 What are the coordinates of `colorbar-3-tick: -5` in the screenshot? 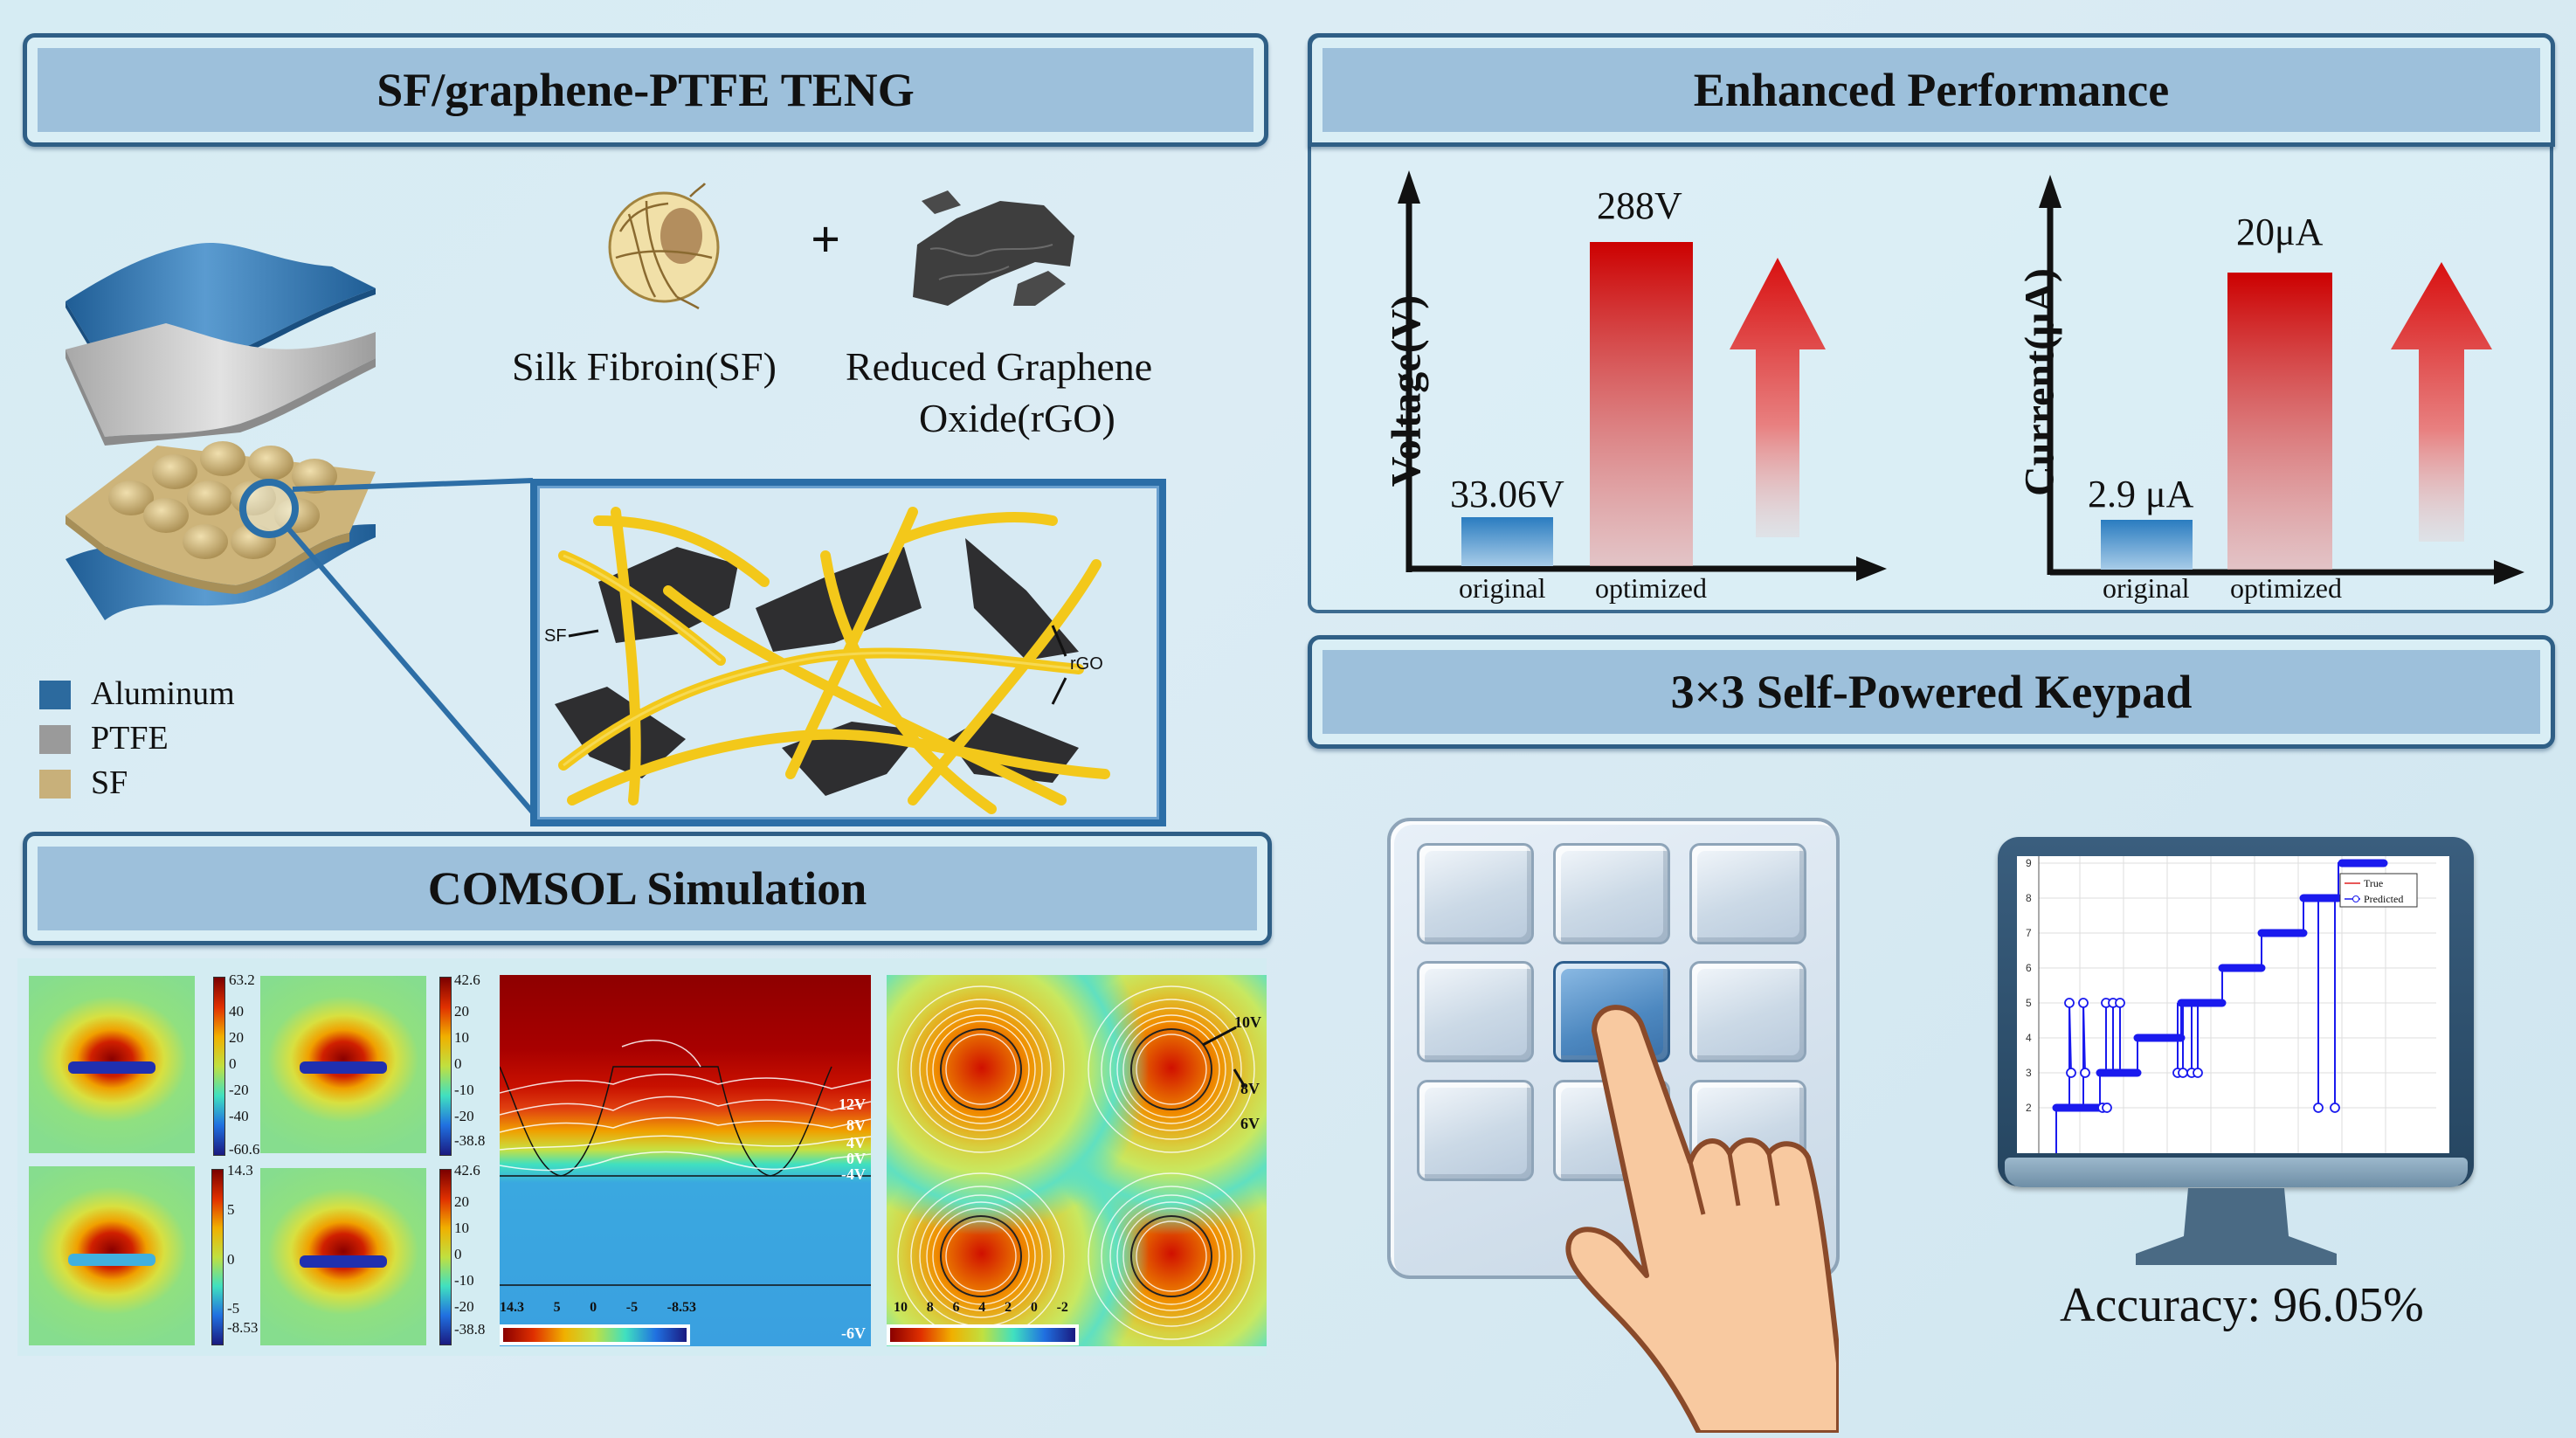 It's located at (234, 1308).